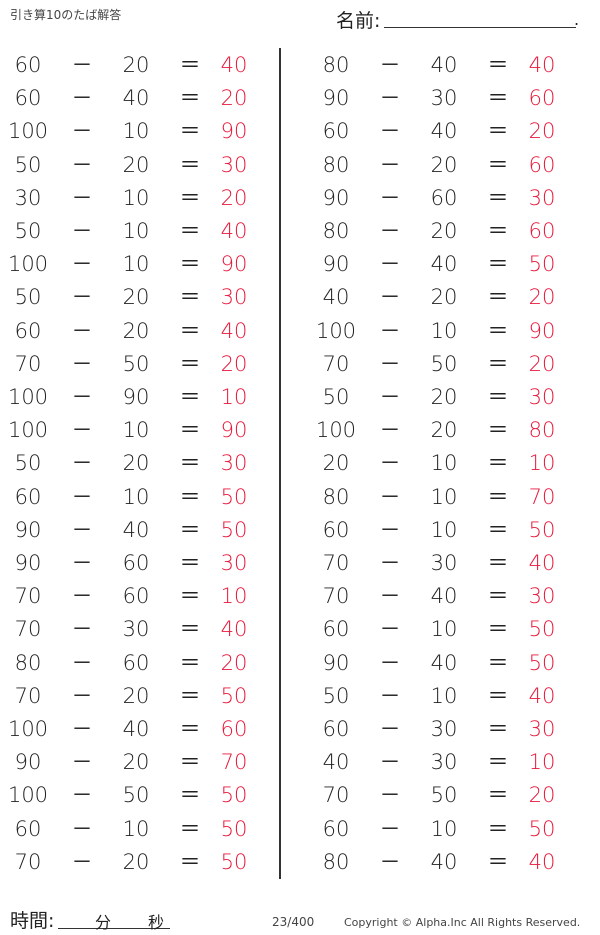  What do you see at coordinates (82, 762) in the screenshot?
I see `left-problem-22-minus-sign: －` at bounding box center [82, 762].